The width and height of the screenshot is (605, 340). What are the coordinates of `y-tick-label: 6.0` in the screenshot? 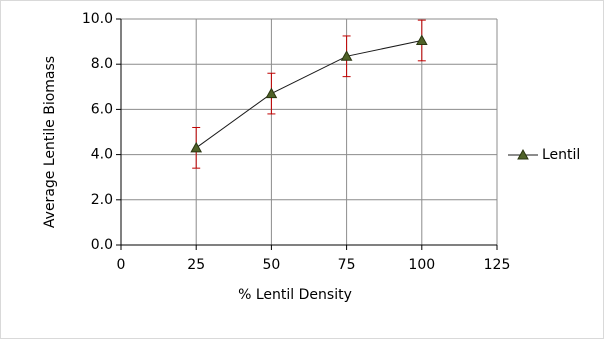 It's located at (102, 109).